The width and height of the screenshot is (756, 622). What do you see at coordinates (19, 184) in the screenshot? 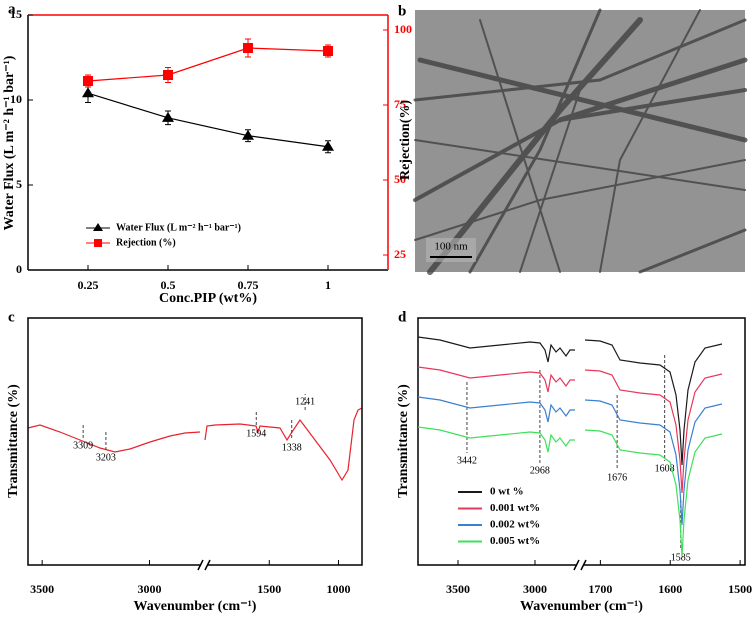
I see `y-tick-label: 5` at bounding box center [19, 184].